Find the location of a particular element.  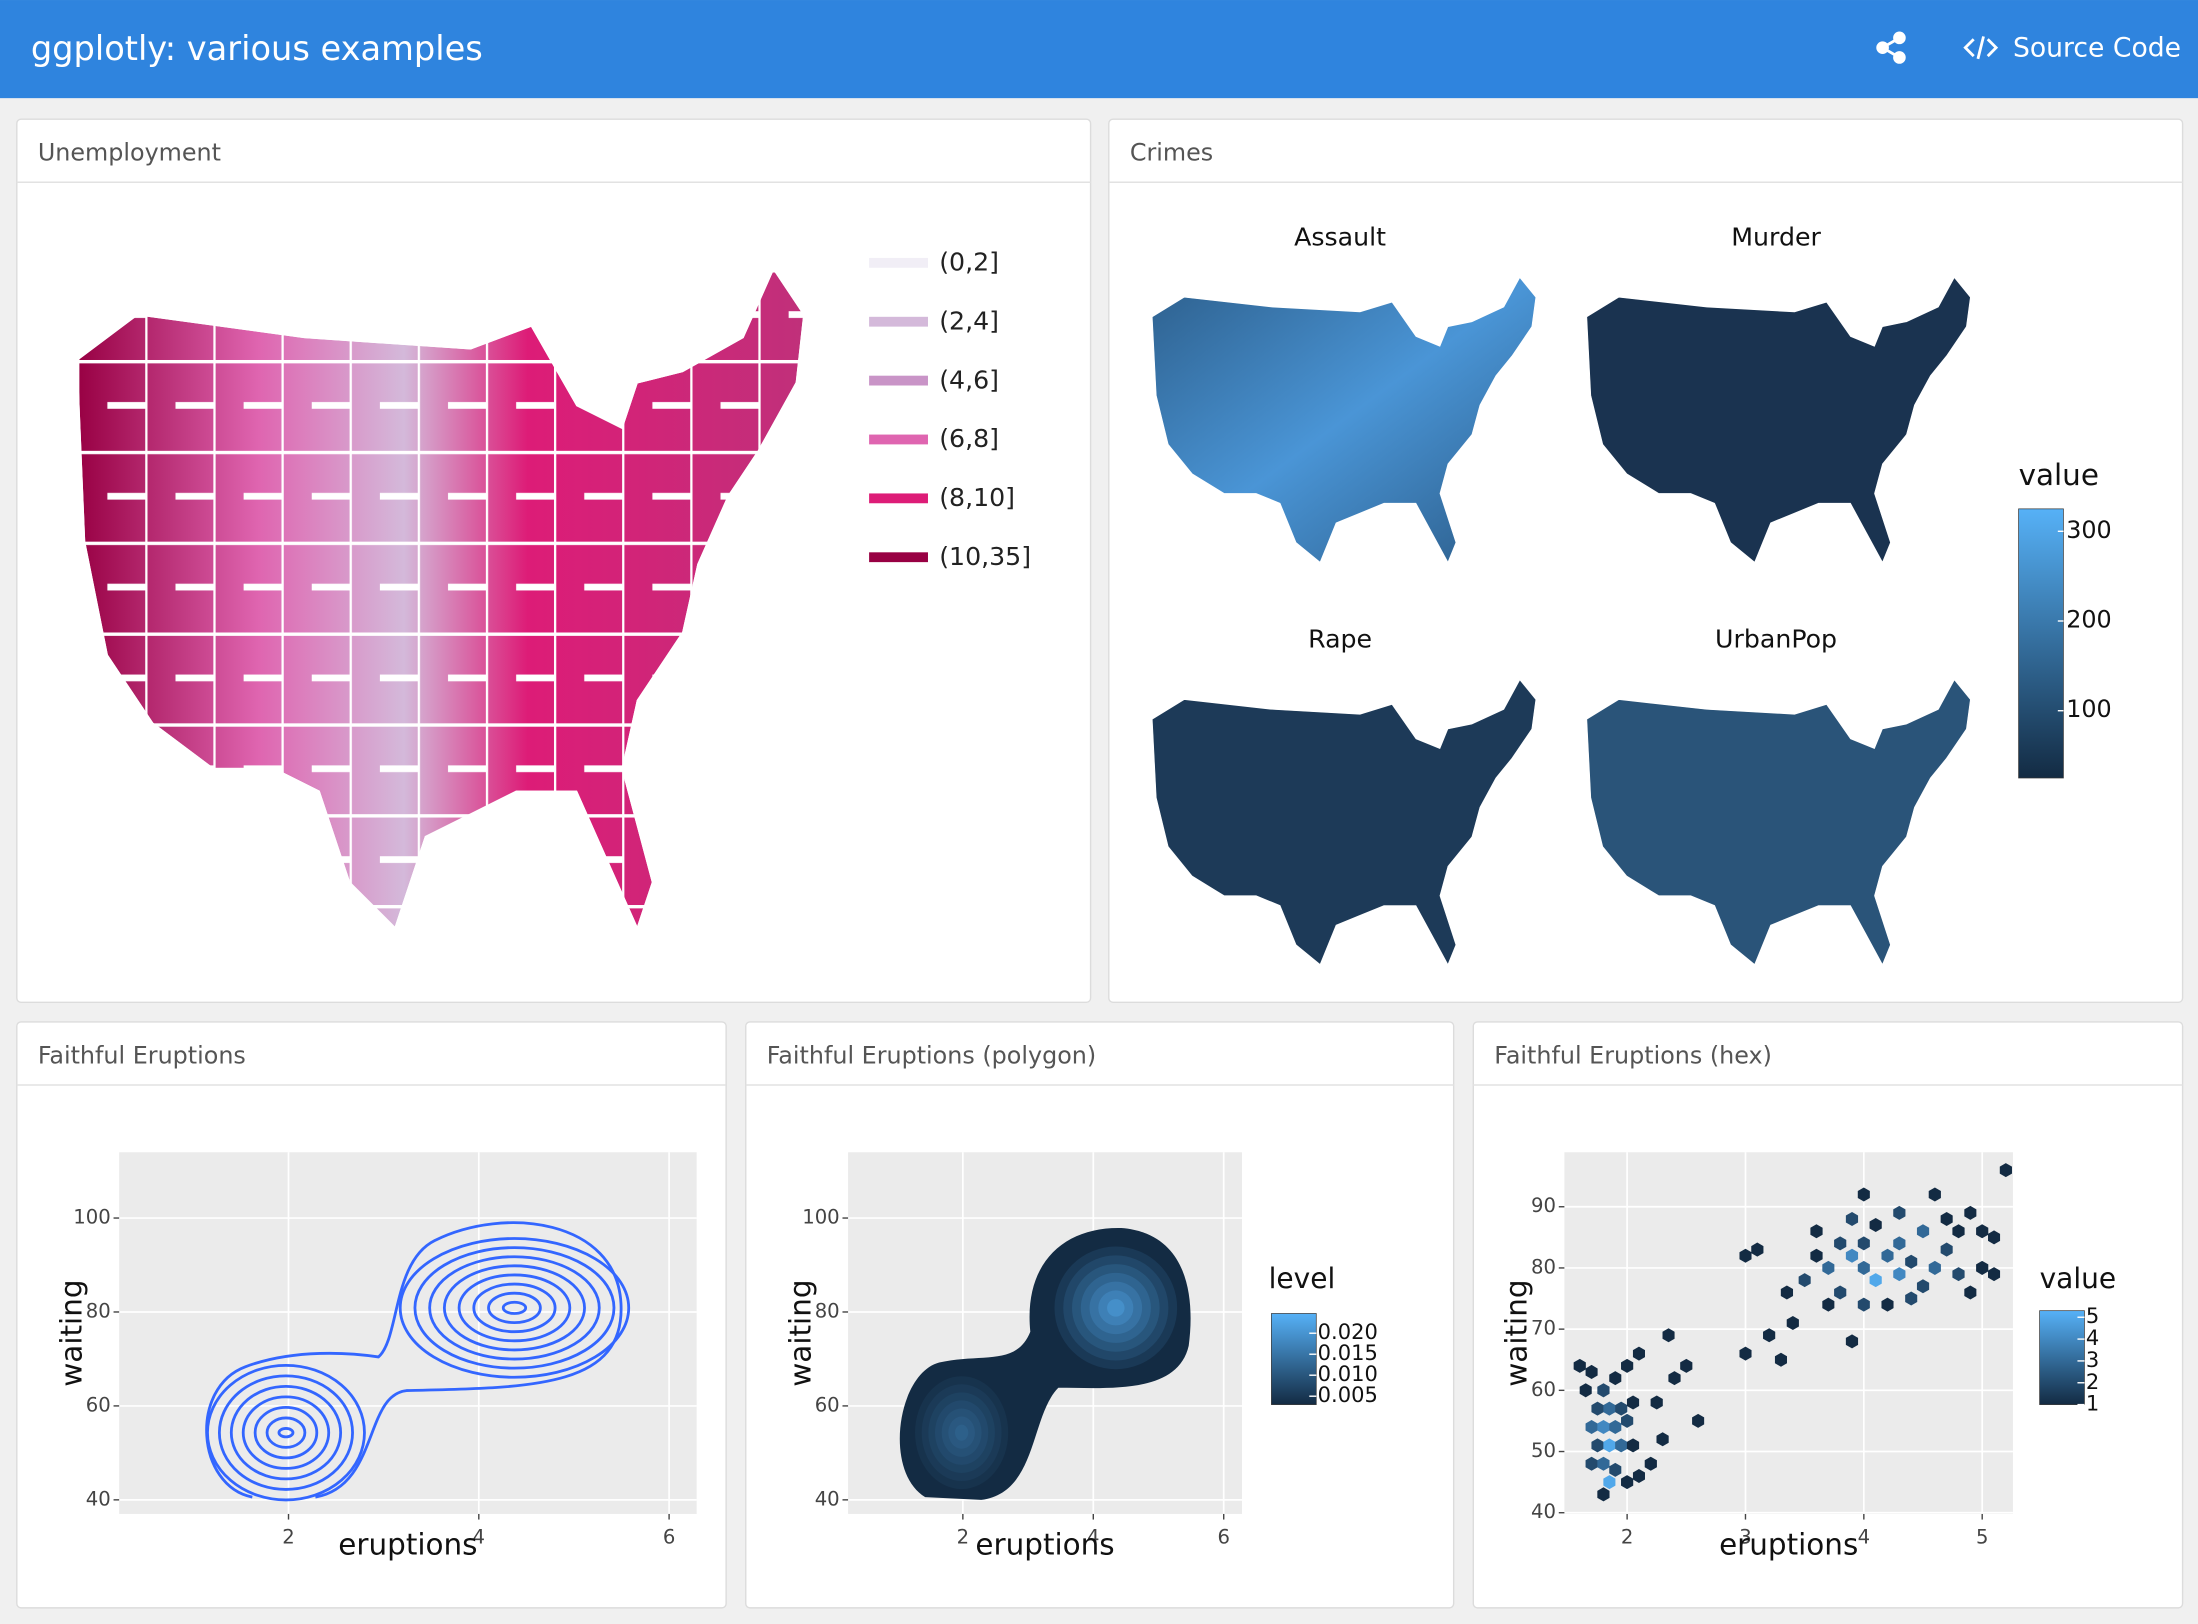

colorbar-label: 0.015 is located at coordinates (1348, 1352).